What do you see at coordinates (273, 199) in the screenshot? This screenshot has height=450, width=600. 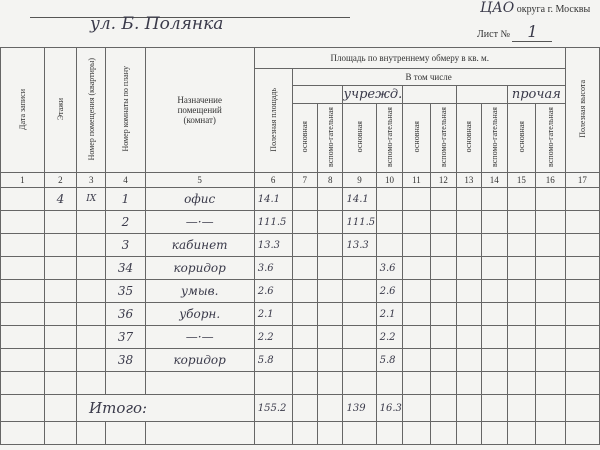 I see `area-cell: 14.1` at bounding box center [273, 199].